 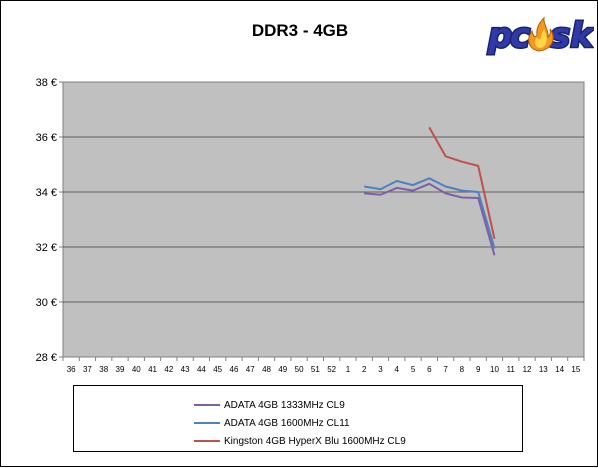 What do you see at coordinates (380, 369) in the screenshot?
I see `x-tick-label: 3` at bounding box center [380, 369].